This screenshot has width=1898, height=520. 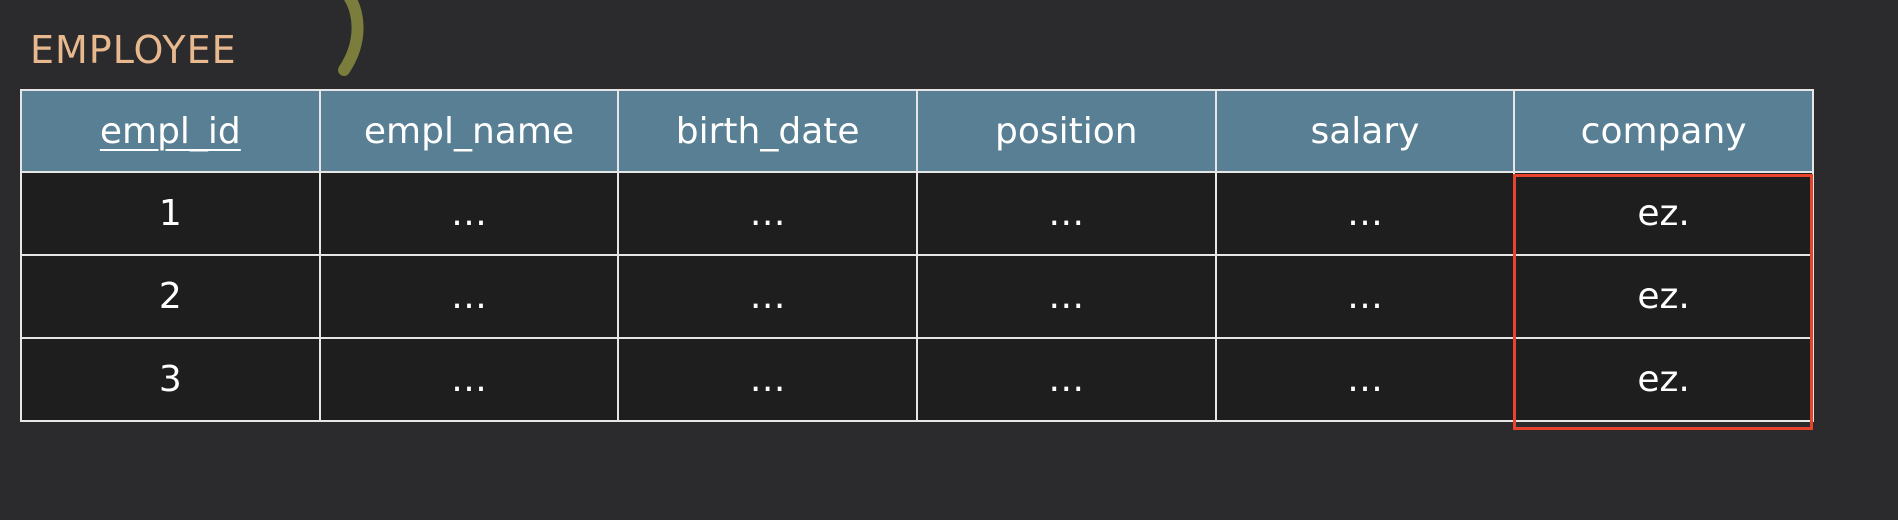 What do you see at coordinates (469, 131) in the screenshot?
I see `column-header-empl-name: empl_name` at bounding box center [469, 131].